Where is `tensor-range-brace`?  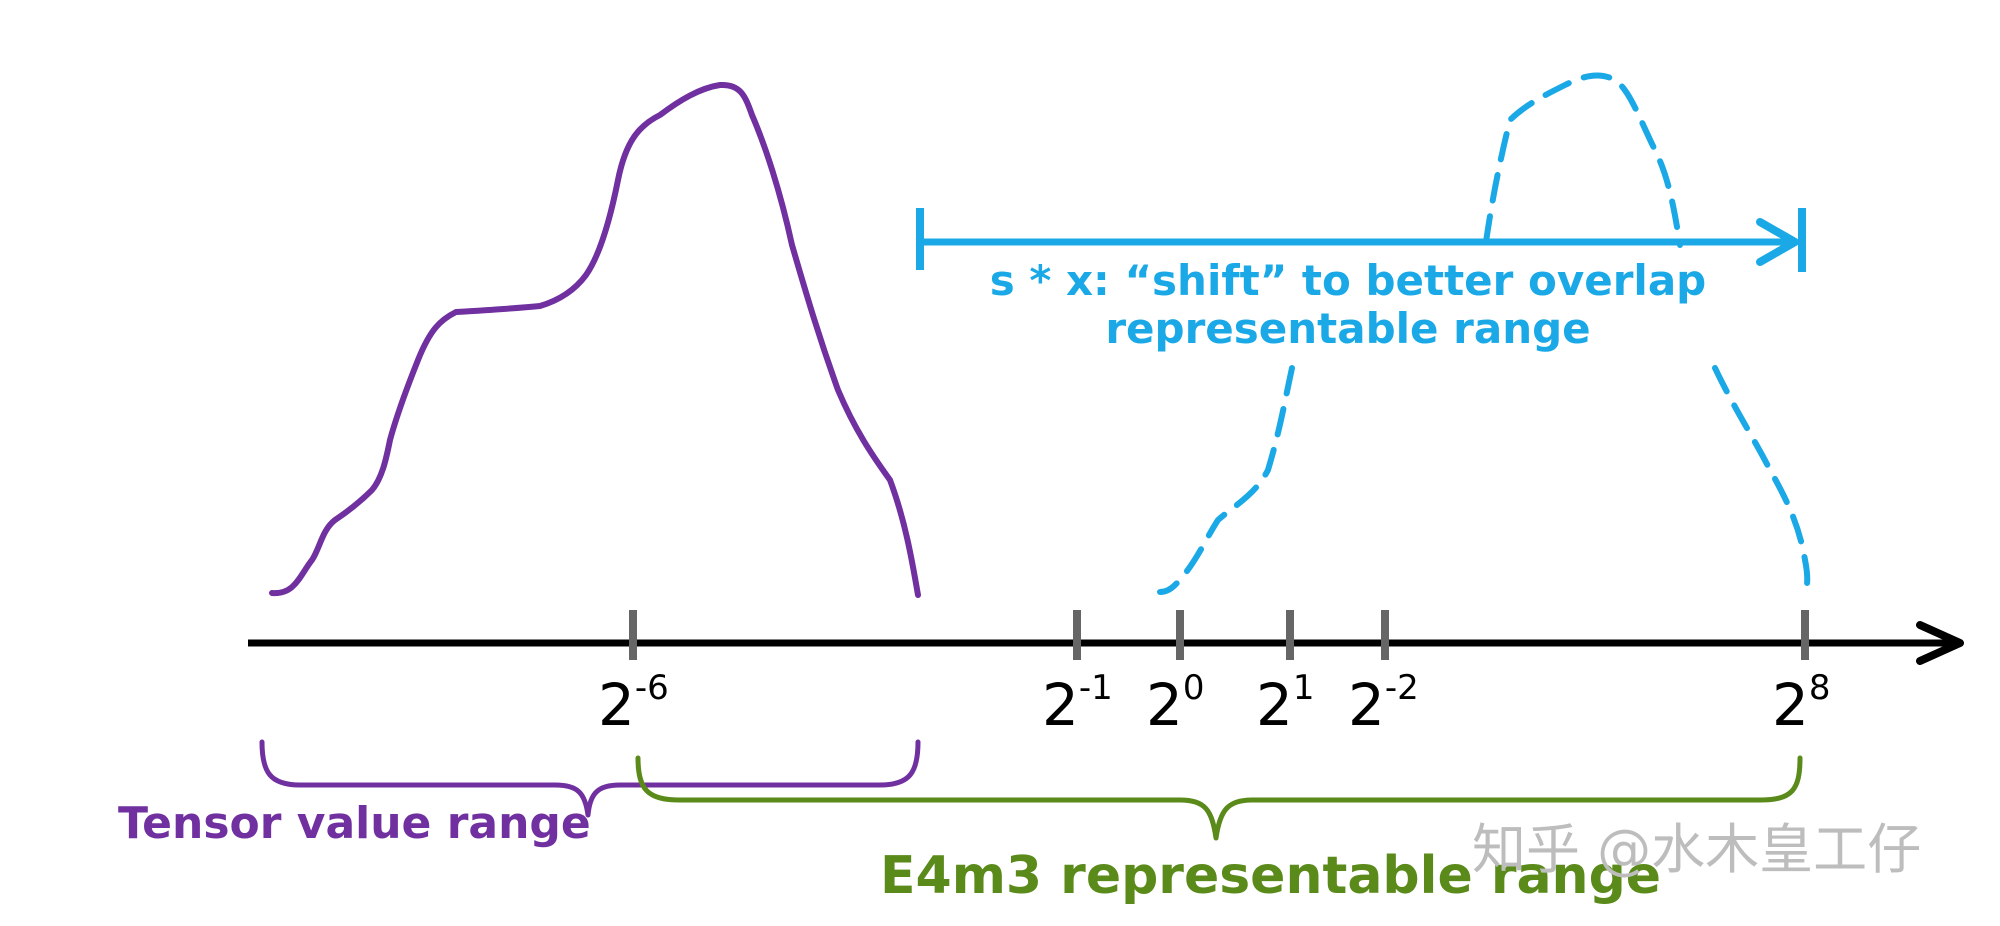
tensor-range-brace is located at coordinates (590, 778).